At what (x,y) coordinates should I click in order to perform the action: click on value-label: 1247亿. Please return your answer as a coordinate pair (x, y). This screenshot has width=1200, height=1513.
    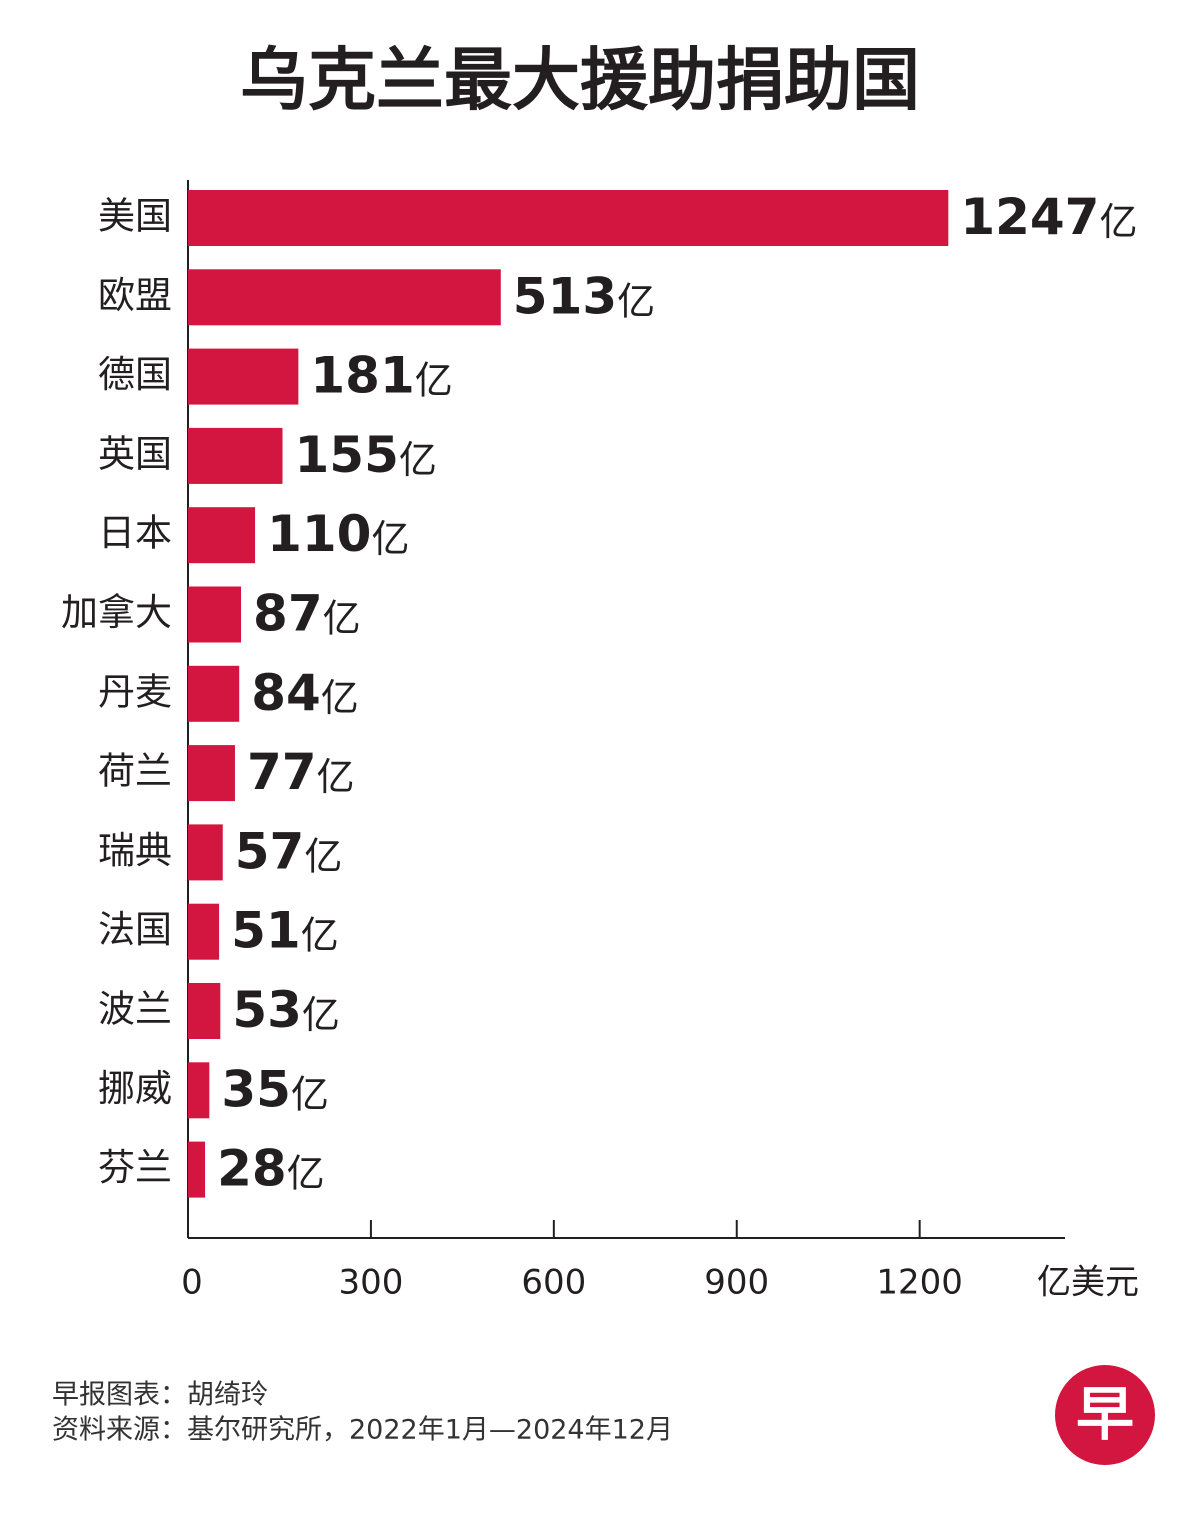
    Looking at the image, I should click on (1048, 217).